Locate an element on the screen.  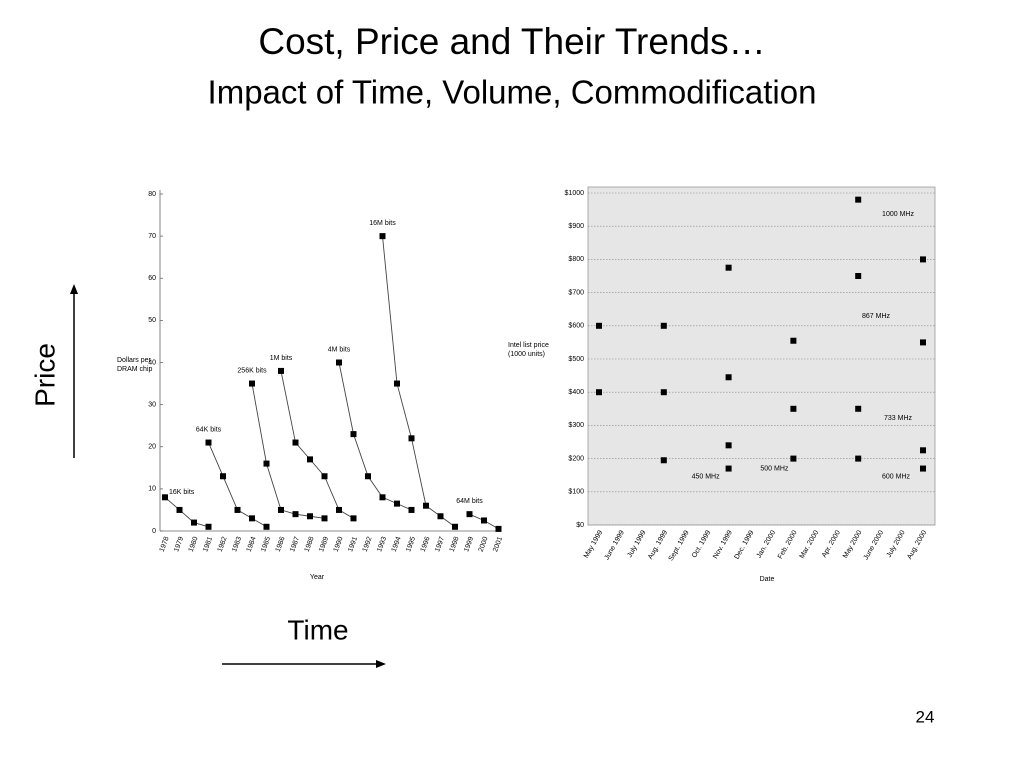
y-tick-label: $1000 is located at coordinates (575, 193).